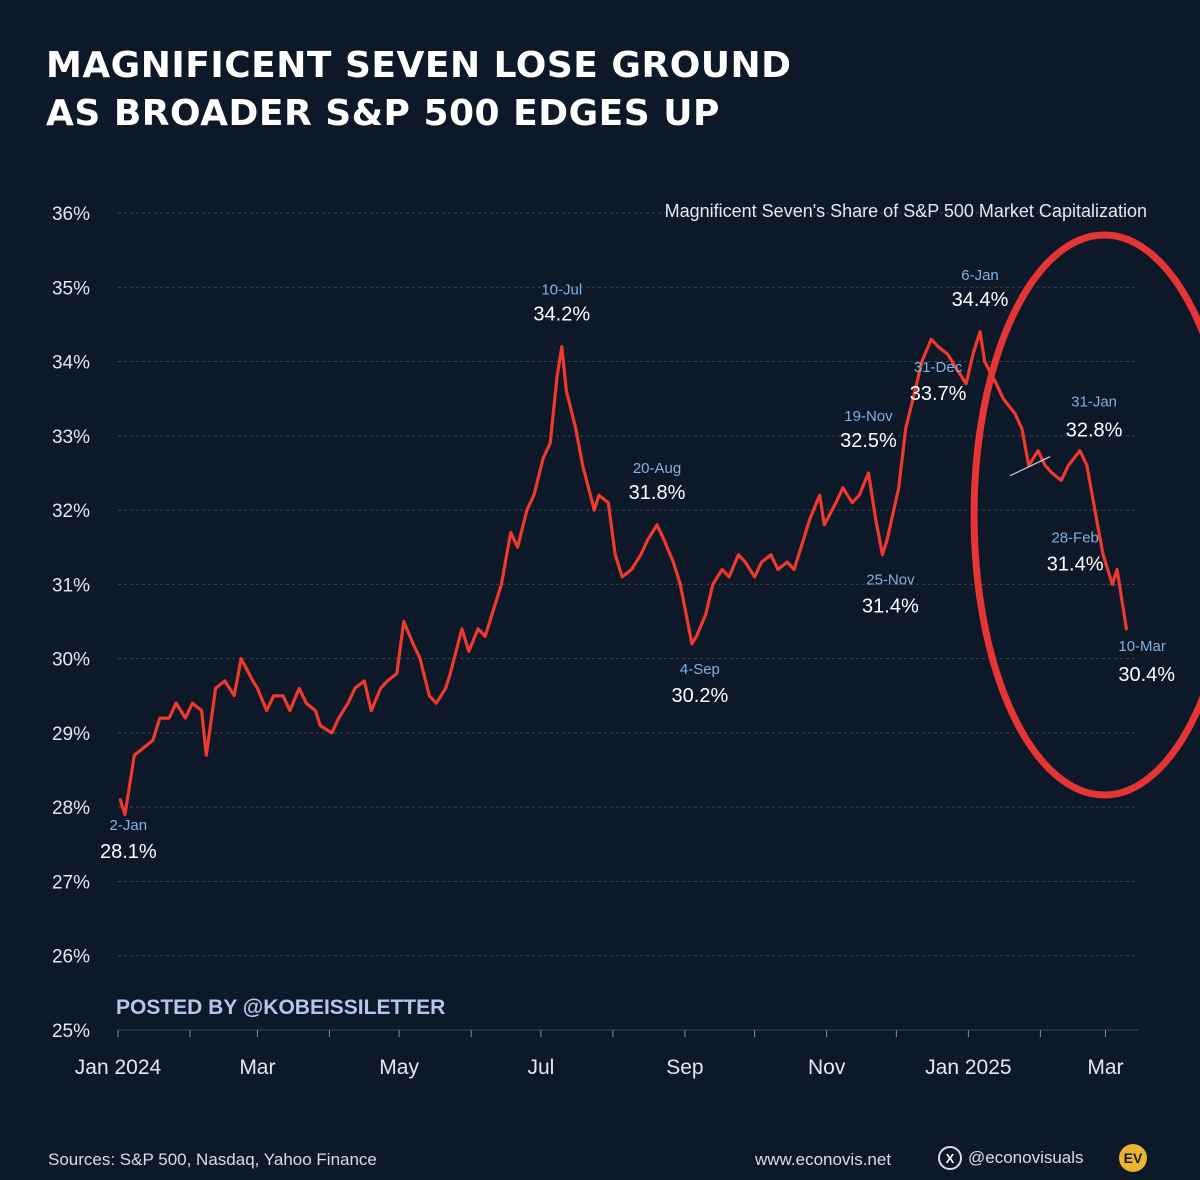  I want to click on y-tick-label: 29%, so click(71, 734).